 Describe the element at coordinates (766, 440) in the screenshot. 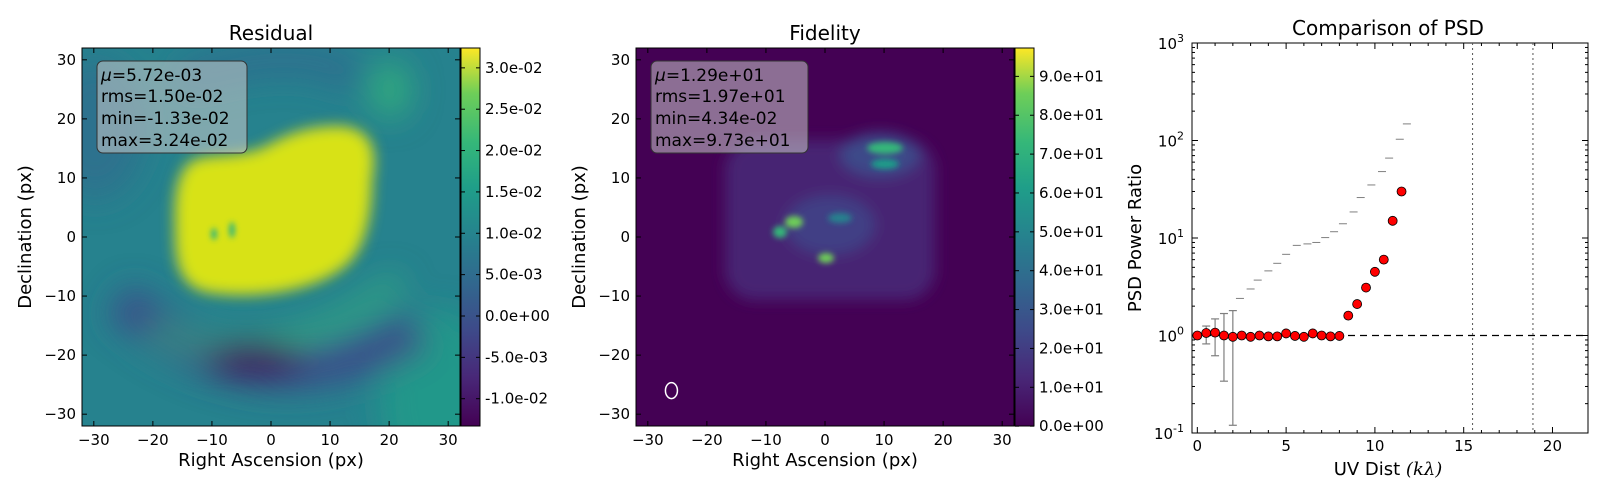

I see `x-tick-label: −10` at that location.